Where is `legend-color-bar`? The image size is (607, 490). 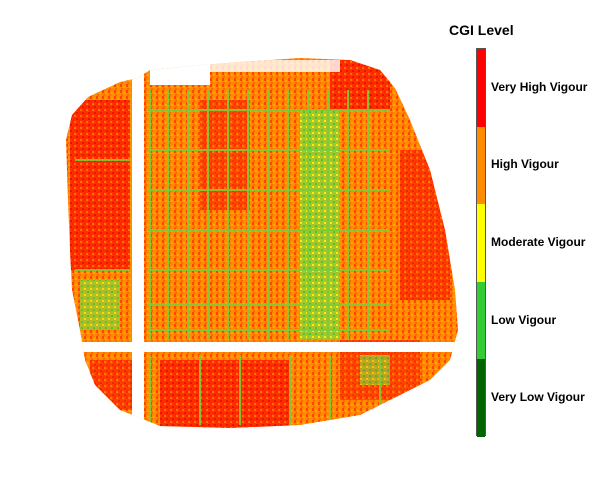
legend-color-bar is located at coordinates (481, 242).